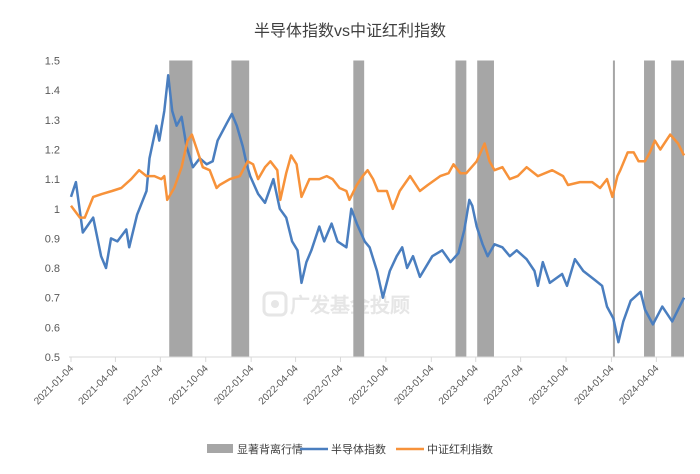 The width and height of the screenshot is (700, 474). I want to click on legend-label-bands: 显著背离行情, so click(270, 449).